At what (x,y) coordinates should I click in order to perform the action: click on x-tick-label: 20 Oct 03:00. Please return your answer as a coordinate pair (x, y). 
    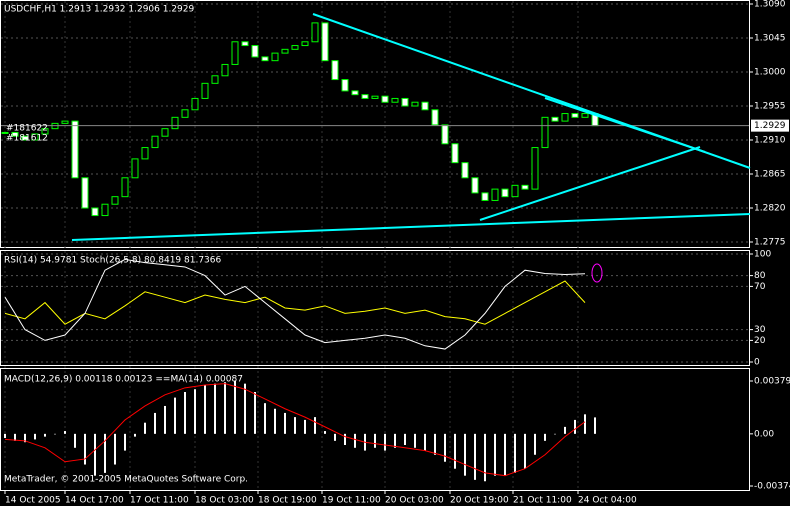
    Looking at the image, I should click on (414, 501).